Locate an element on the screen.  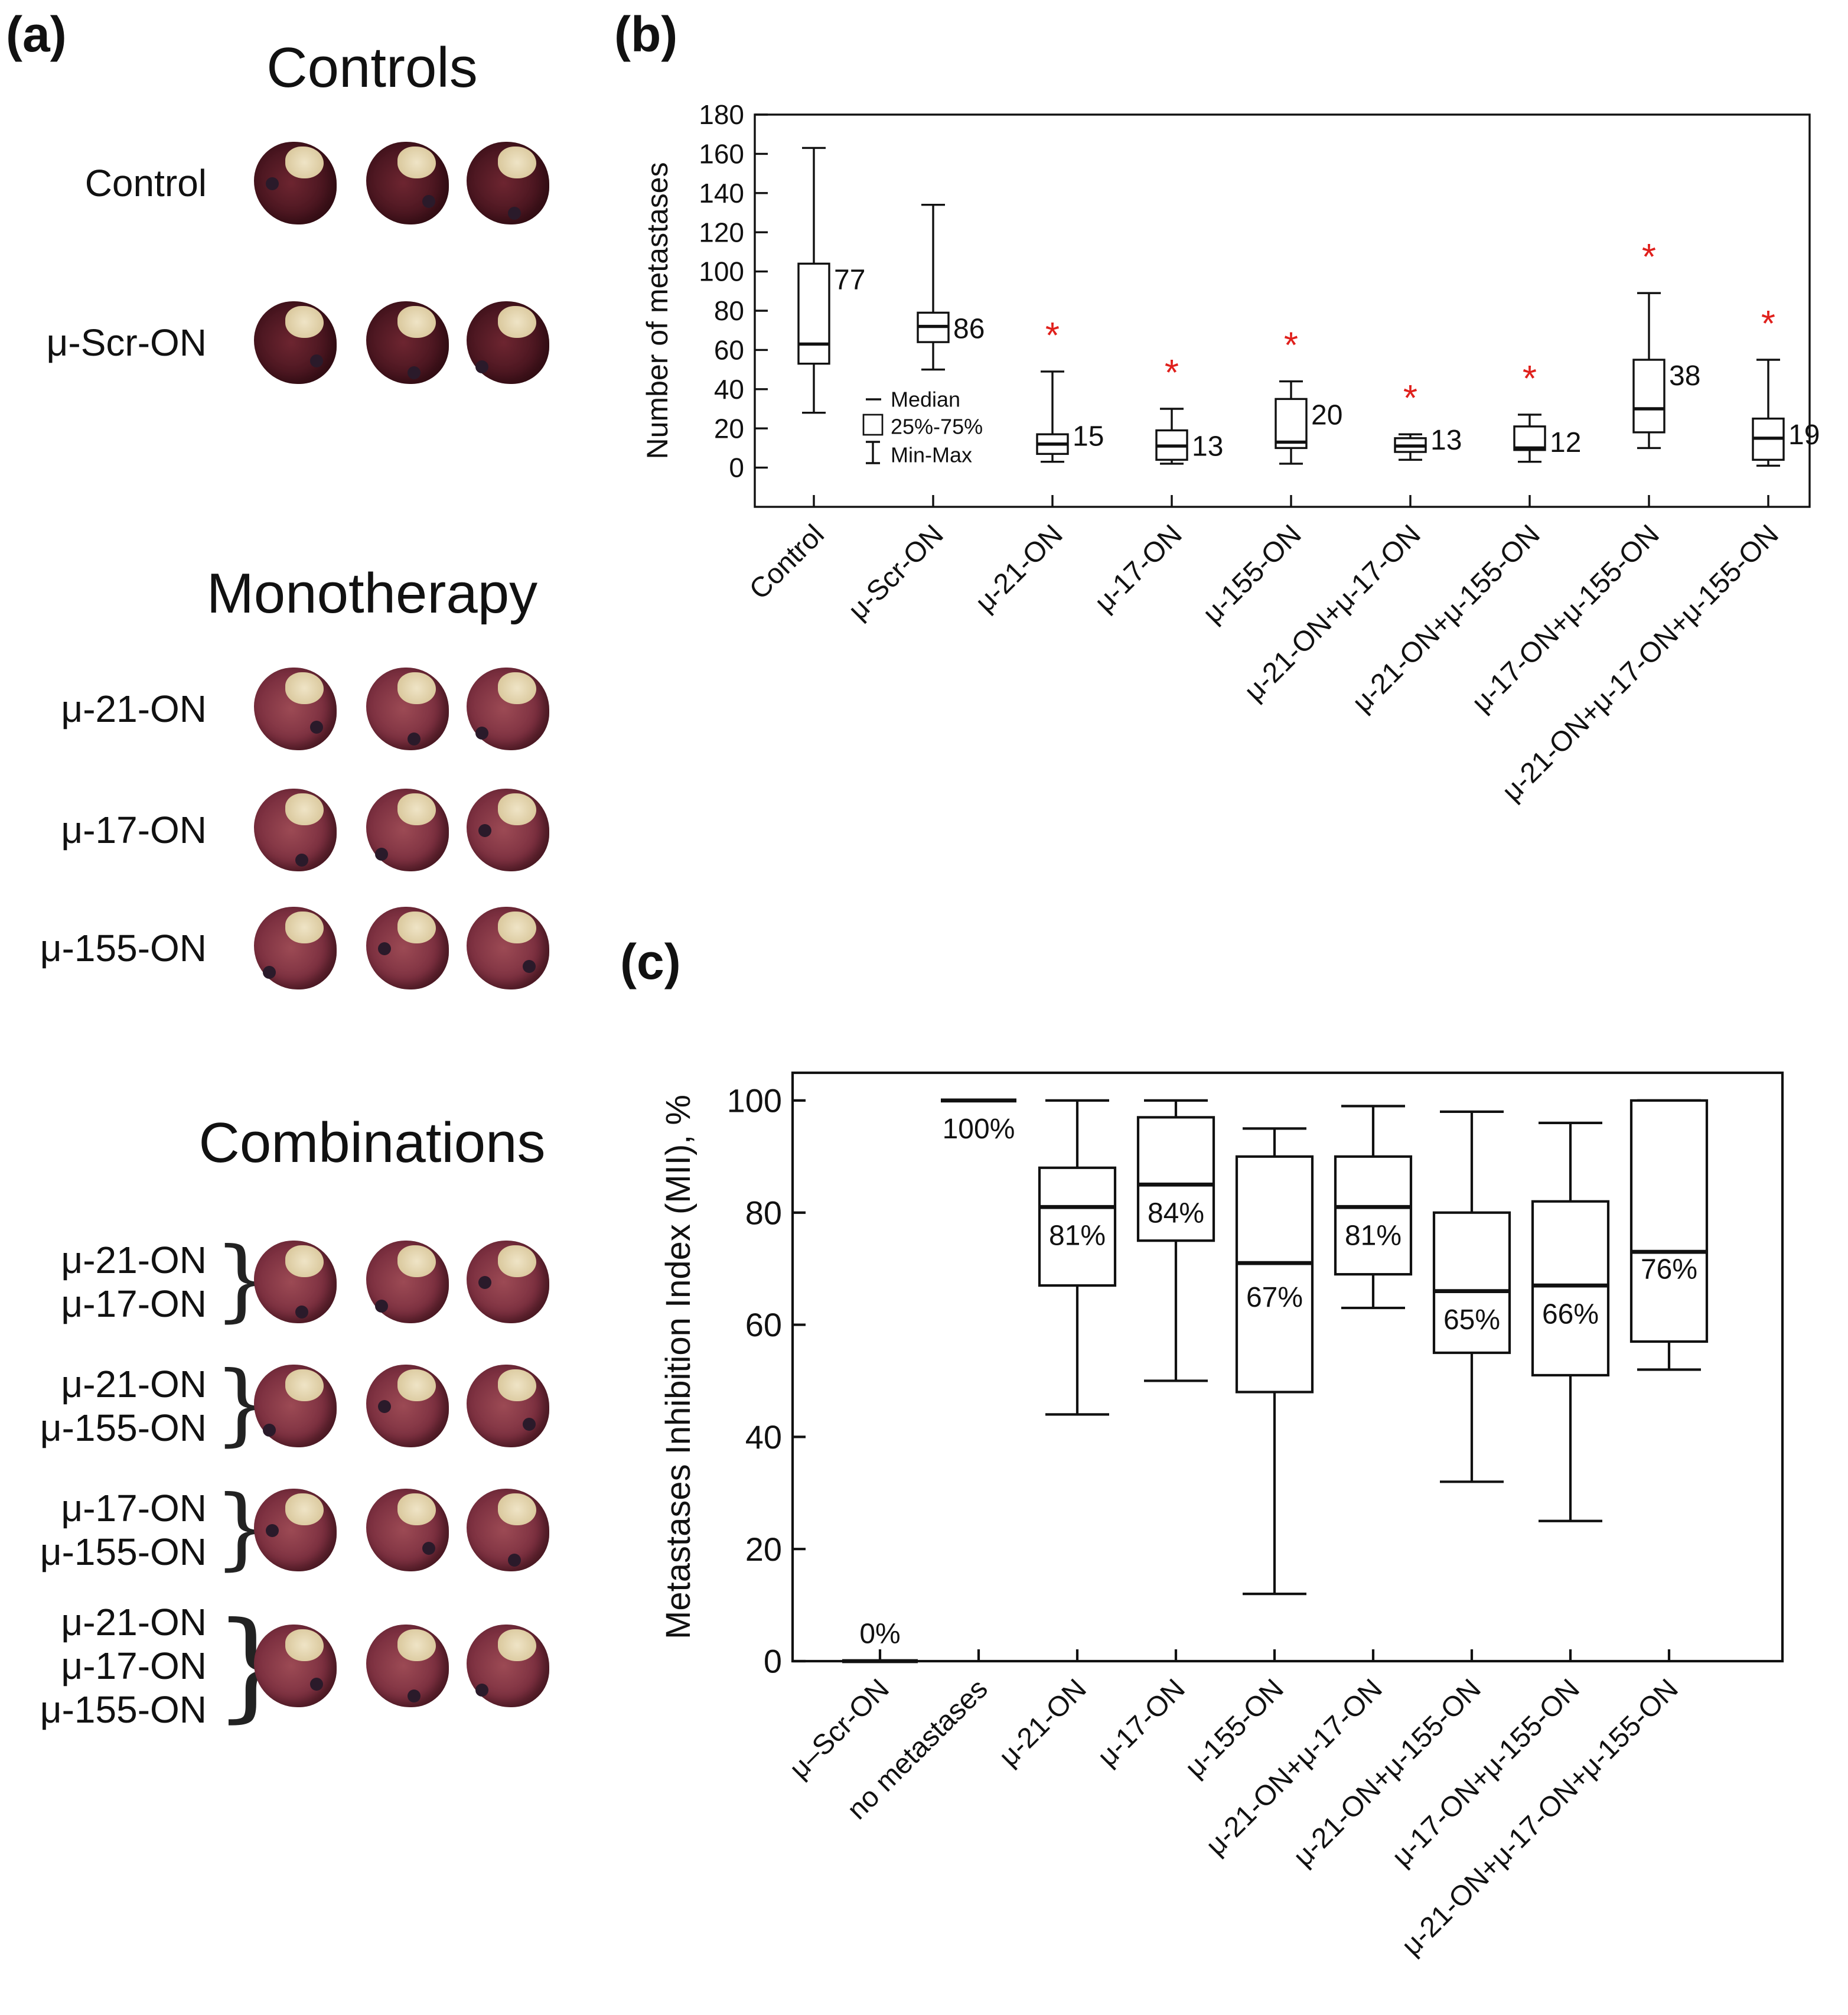
treatment-label: μ-21-ON is located at coordinates (104, 709).